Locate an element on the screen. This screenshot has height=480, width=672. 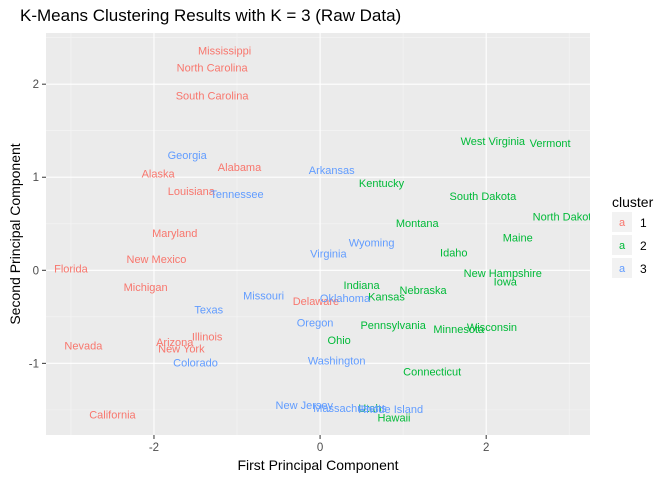
point-label: Alabama is located at coordinates (240, 168).